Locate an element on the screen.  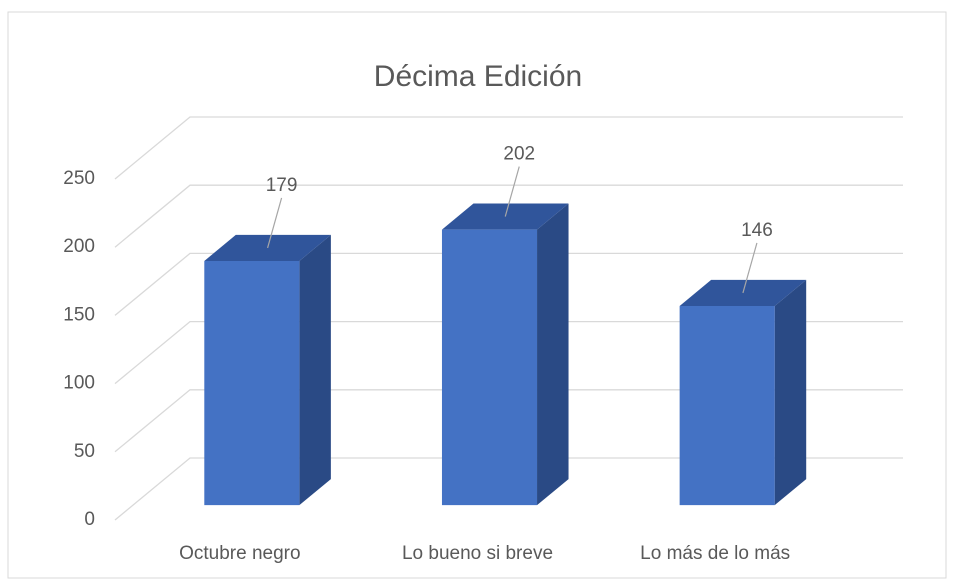
x-tick-label: Lo bueno si breve is located at coordinates (477, 553).